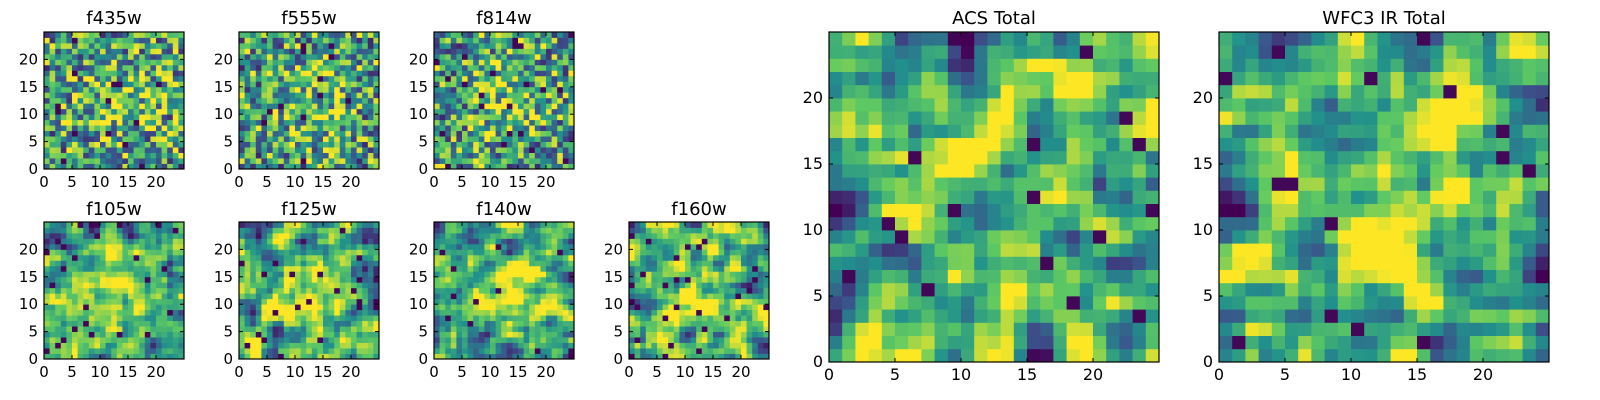 Image resolution: width=1600 pixels, height=400 pixels. I want to click on y-tick-label: 15, so click(418, 277).